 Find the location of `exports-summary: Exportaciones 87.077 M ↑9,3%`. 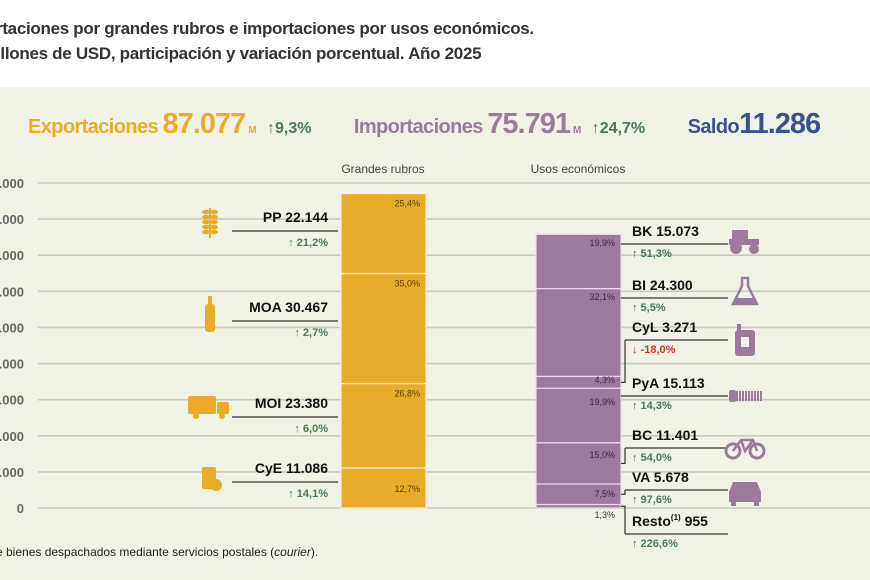

exports-summary: Exportaciones 87.077 M ↑9,3% is located at coordinates (169, 124).